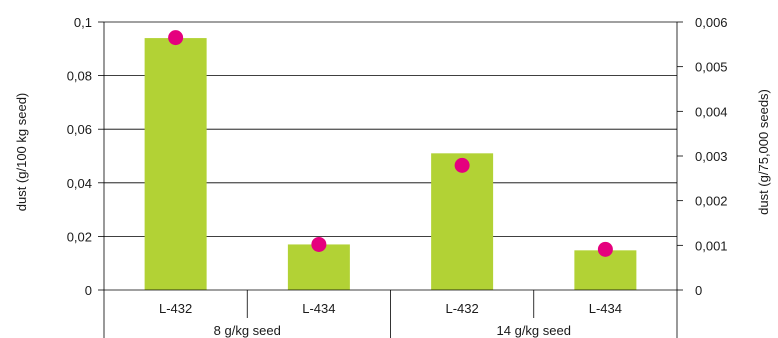 The width and height of the screenshot is (778, 338). I want to click on left-y-tick-label: 0,02, so click(79, 236).